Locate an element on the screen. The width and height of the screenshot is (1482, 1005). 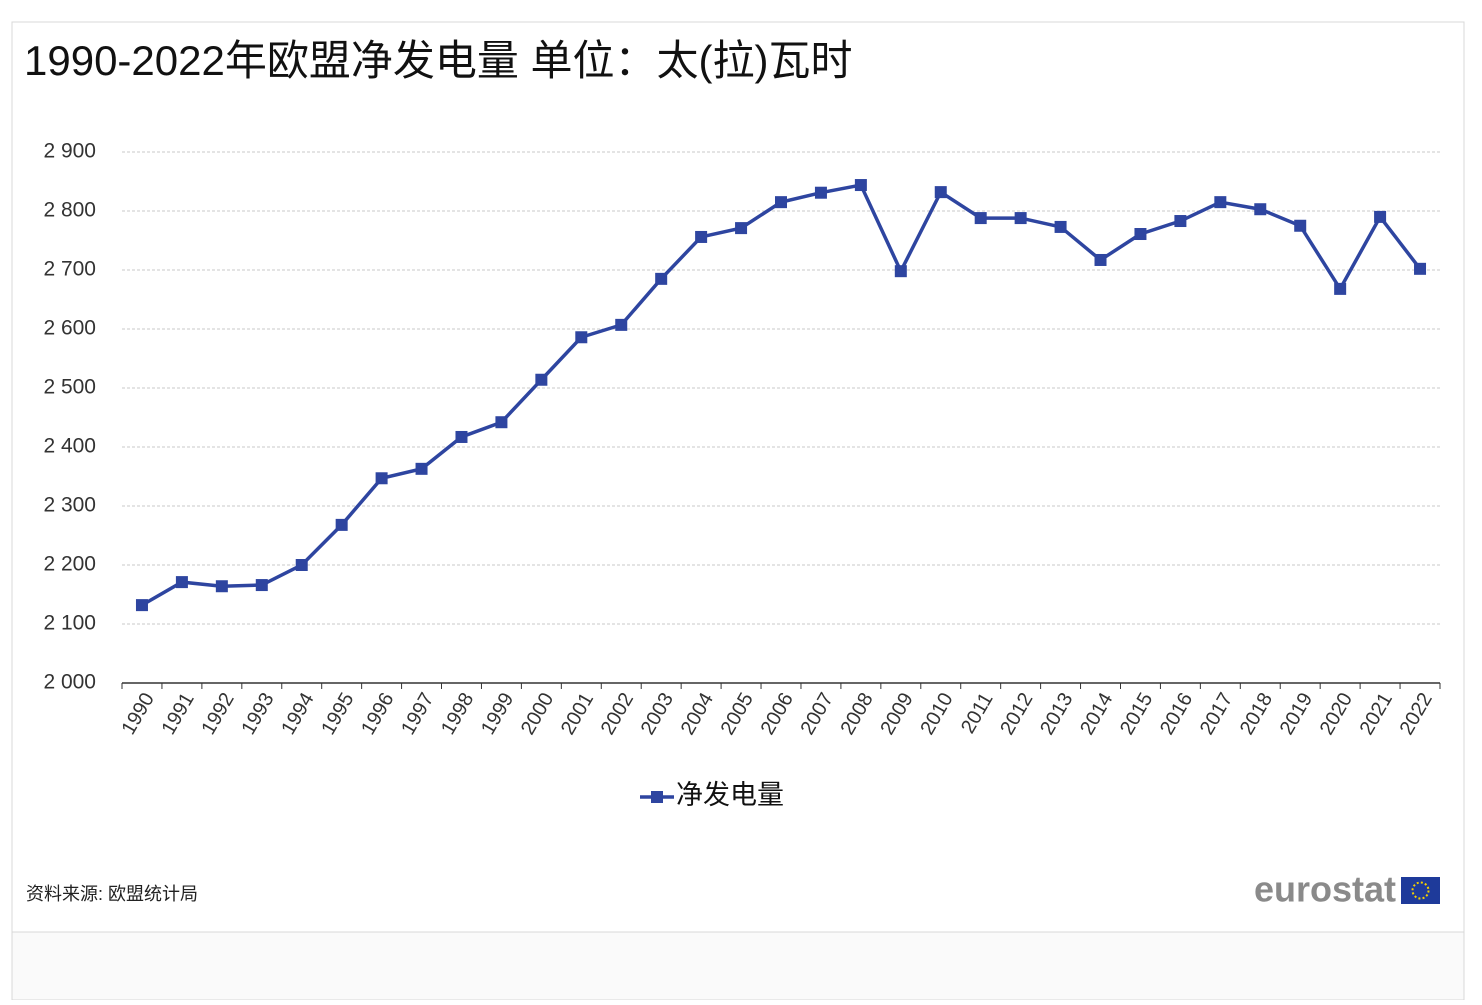
footer-panel is located at coordinates (738, 966).